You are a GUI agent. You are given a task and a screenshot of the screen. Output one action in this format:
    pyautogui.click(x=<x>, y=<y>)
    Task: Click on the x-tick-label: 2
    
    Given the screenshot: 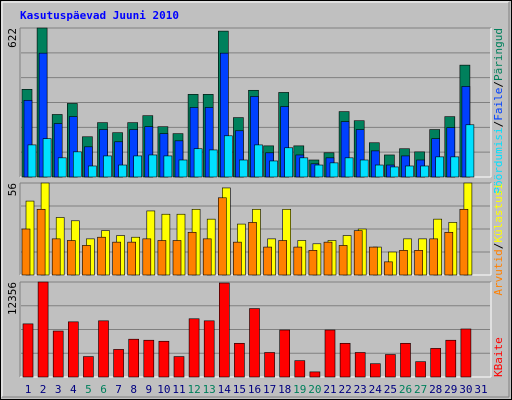 What is the action you would take?
    pyautogui.click(x=43, y=389)
    